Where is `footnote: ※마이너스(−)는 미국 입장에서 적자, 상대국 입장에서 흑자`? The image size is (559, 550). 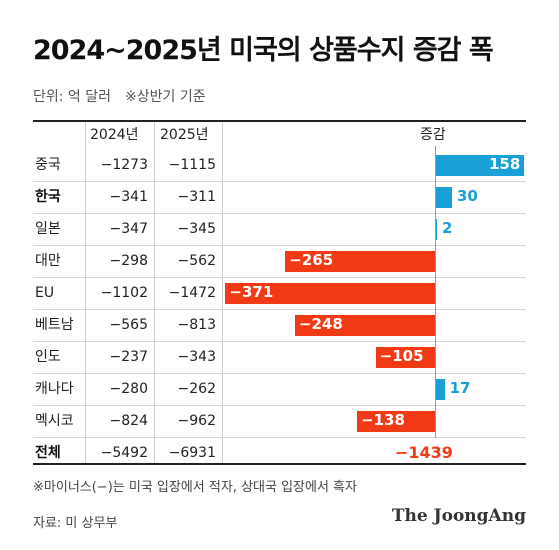 footnote: ※마이너스(−)는 미국 입장에서 적자, 상대국 입장에서 흑자 is located at coordinates (195, 487).